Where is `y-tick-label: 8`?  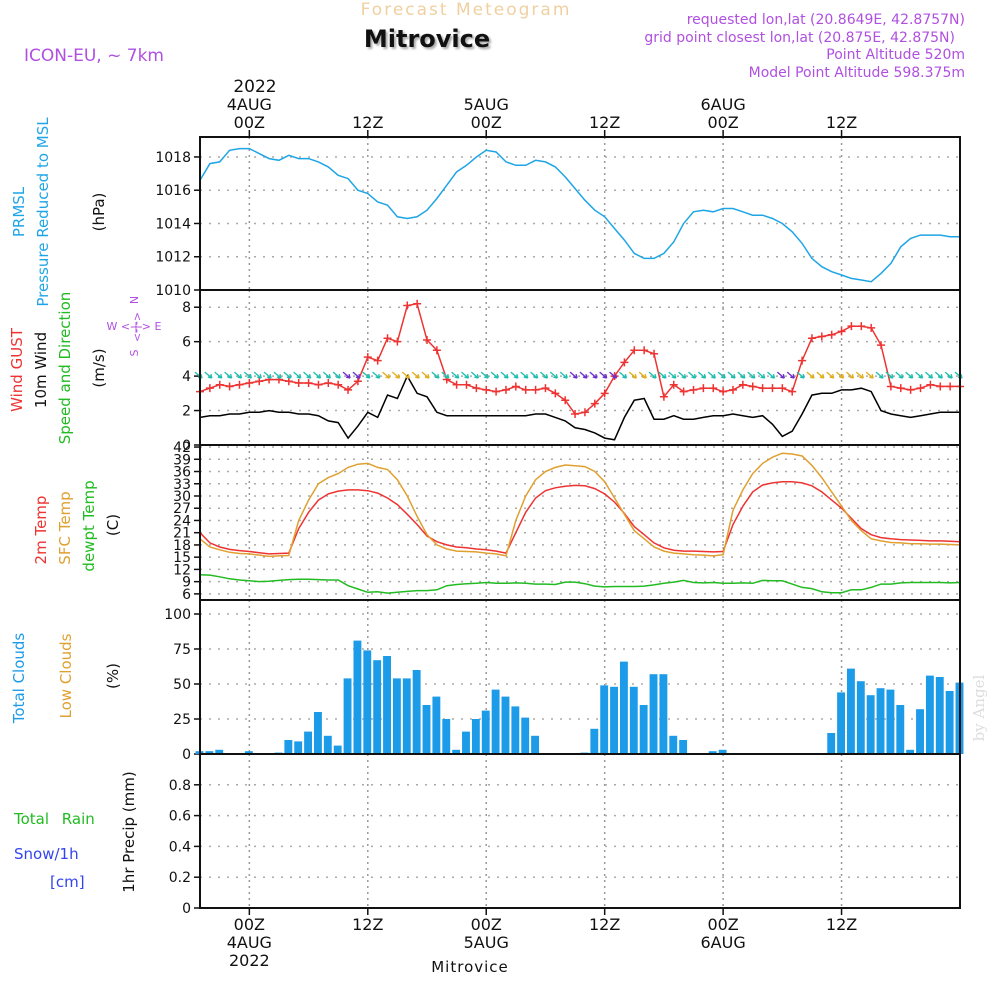
y-tick-label: 8 is located at coordinates (186, 308).